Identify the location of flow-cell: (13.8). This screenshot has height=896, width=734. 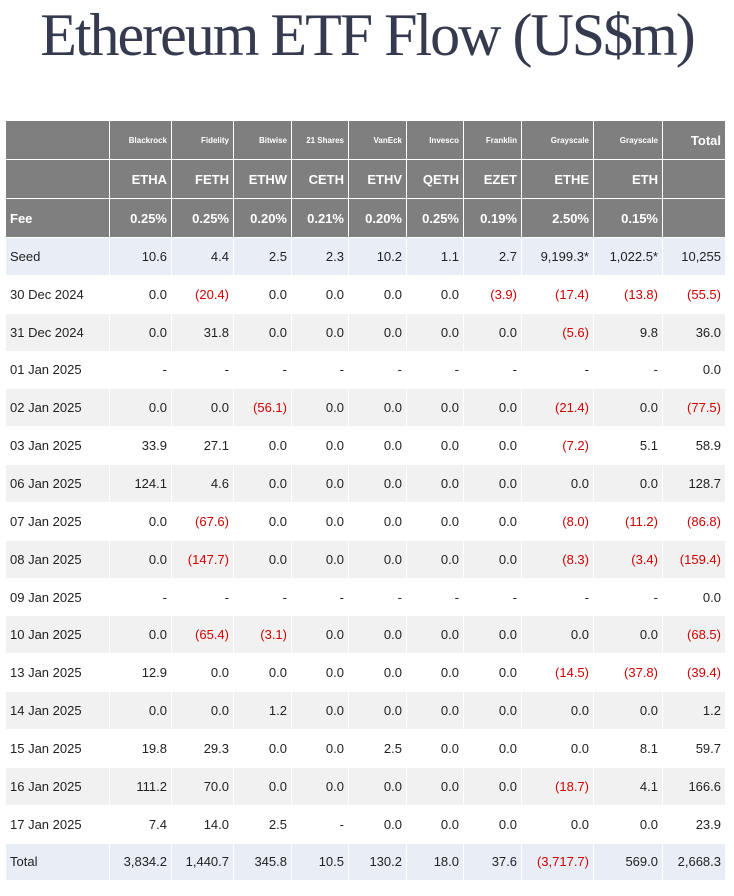
(628, 294).